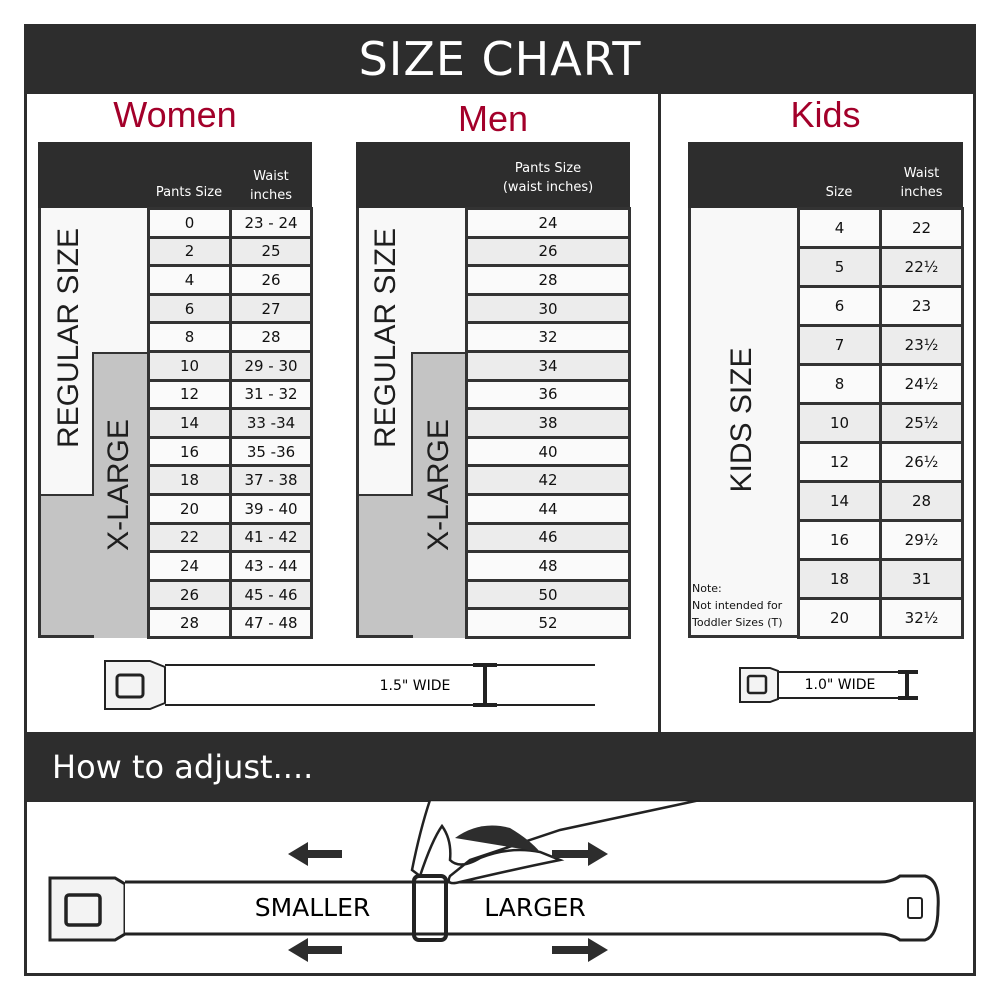  Describe the element at coordinates (535, 907) in the screenshot. I see `larger-label: LARGER` at that location.